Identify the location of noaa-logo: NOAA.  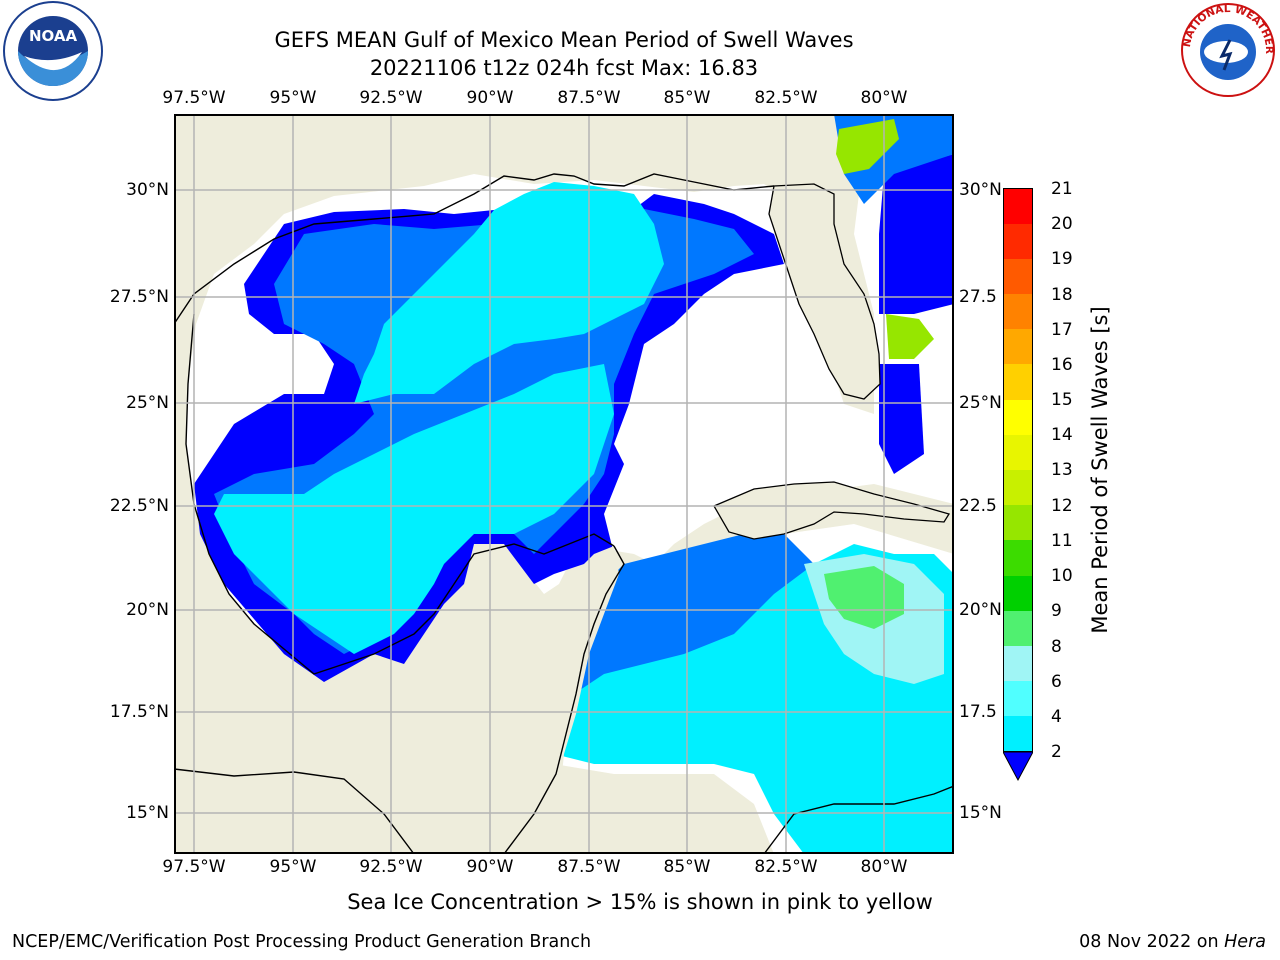
(53, 51).